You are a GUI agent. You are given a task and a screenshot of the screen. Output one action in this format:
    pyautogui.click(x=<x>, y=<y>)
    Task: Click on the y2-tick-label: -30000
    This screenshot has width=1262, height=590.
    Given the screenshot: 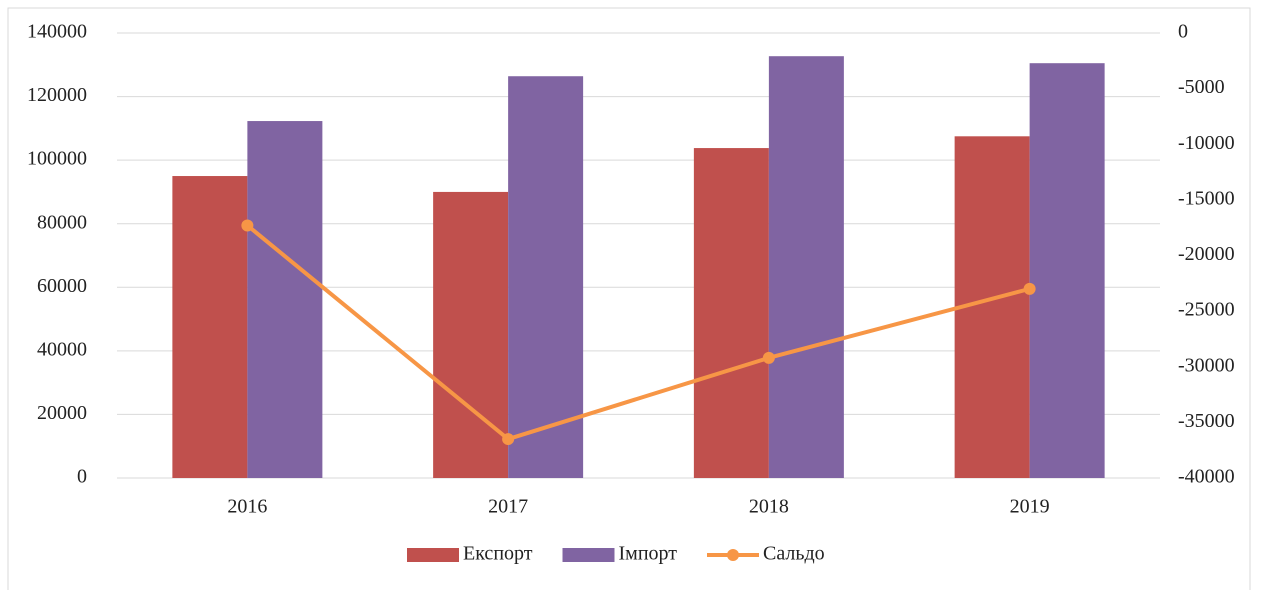 What is the action you would take?
    pyautogui.click(x=1206, y=365)
    